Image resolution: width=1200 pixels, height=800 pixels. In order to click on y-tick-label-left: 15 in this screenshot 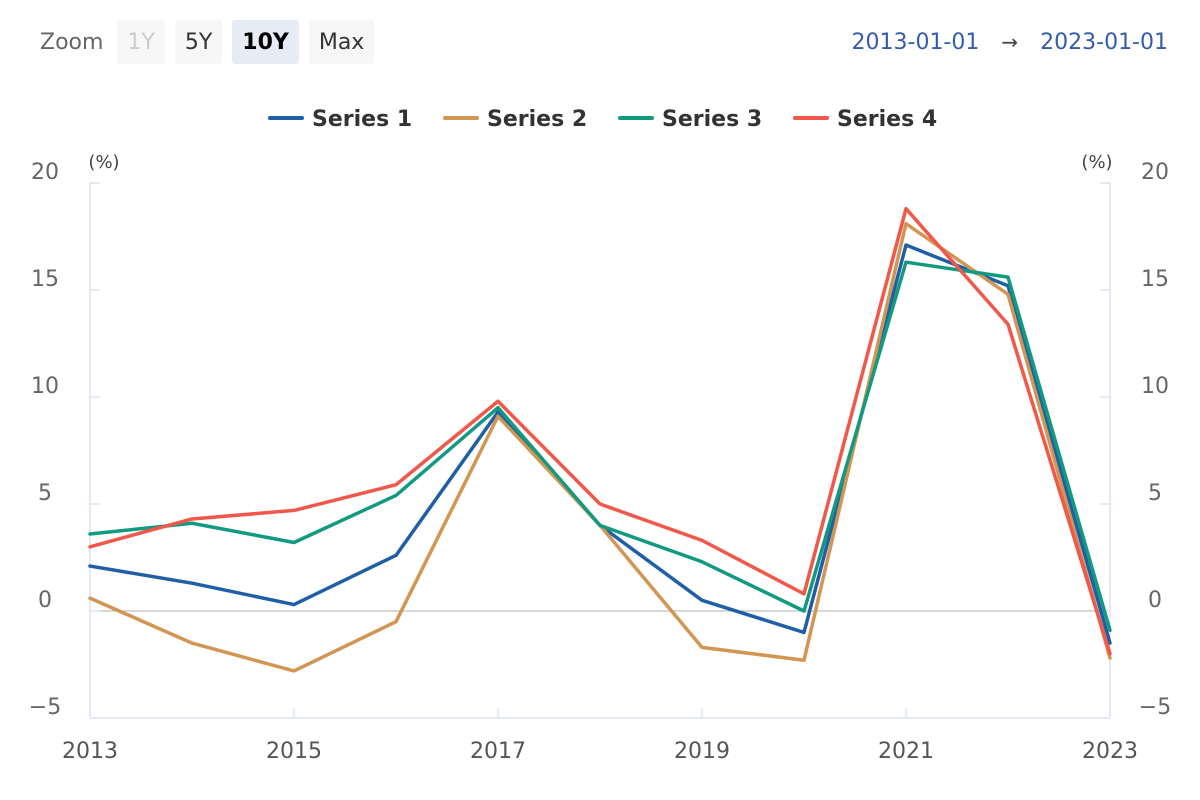, I will do `click(45, 279)`.